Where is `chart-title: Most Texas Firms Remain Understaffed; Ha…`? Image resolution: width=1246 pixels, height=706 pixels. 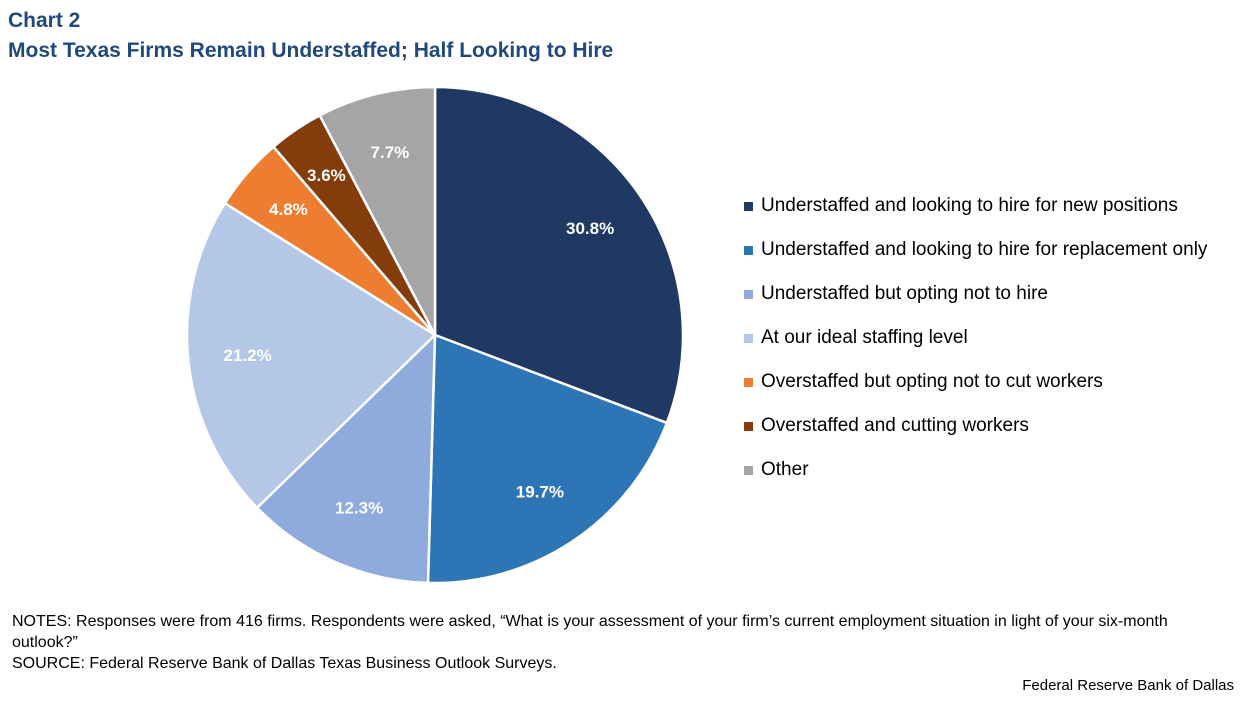 chart-title: Most Texas Firms Remain Understaffed; Ha… is located at coordinates (311, 50).